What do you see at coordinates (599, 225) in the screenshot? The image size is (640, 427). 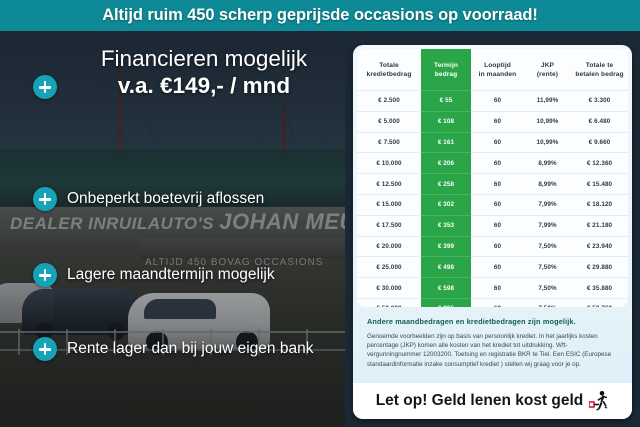 I see `cell-totaal: € 21.180` at bounding box center [599, 225].